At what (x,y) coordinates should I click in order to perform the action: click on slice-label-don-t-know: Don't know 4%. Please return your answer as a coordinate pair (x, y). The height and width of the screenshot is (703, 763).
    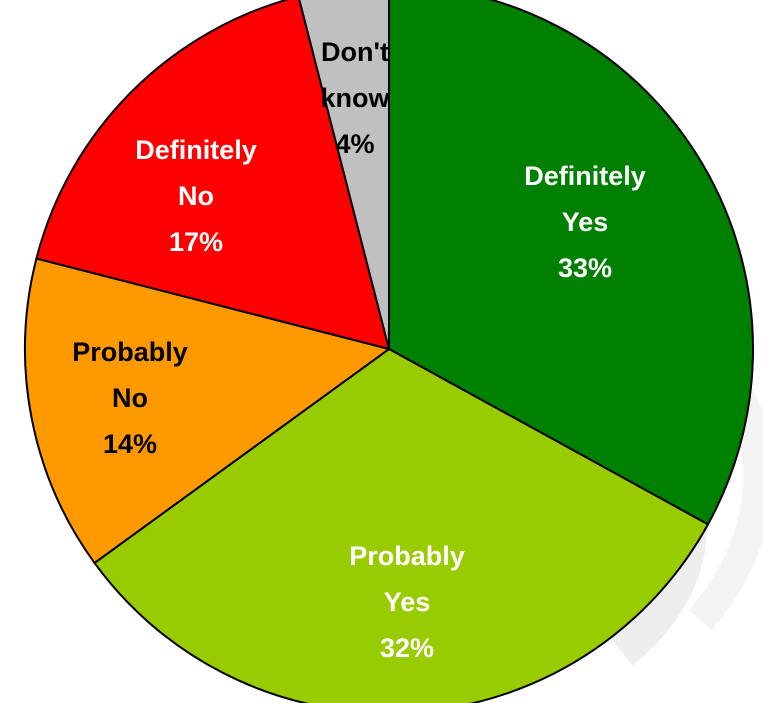
    Looking at the image, I should click on (355, 98).